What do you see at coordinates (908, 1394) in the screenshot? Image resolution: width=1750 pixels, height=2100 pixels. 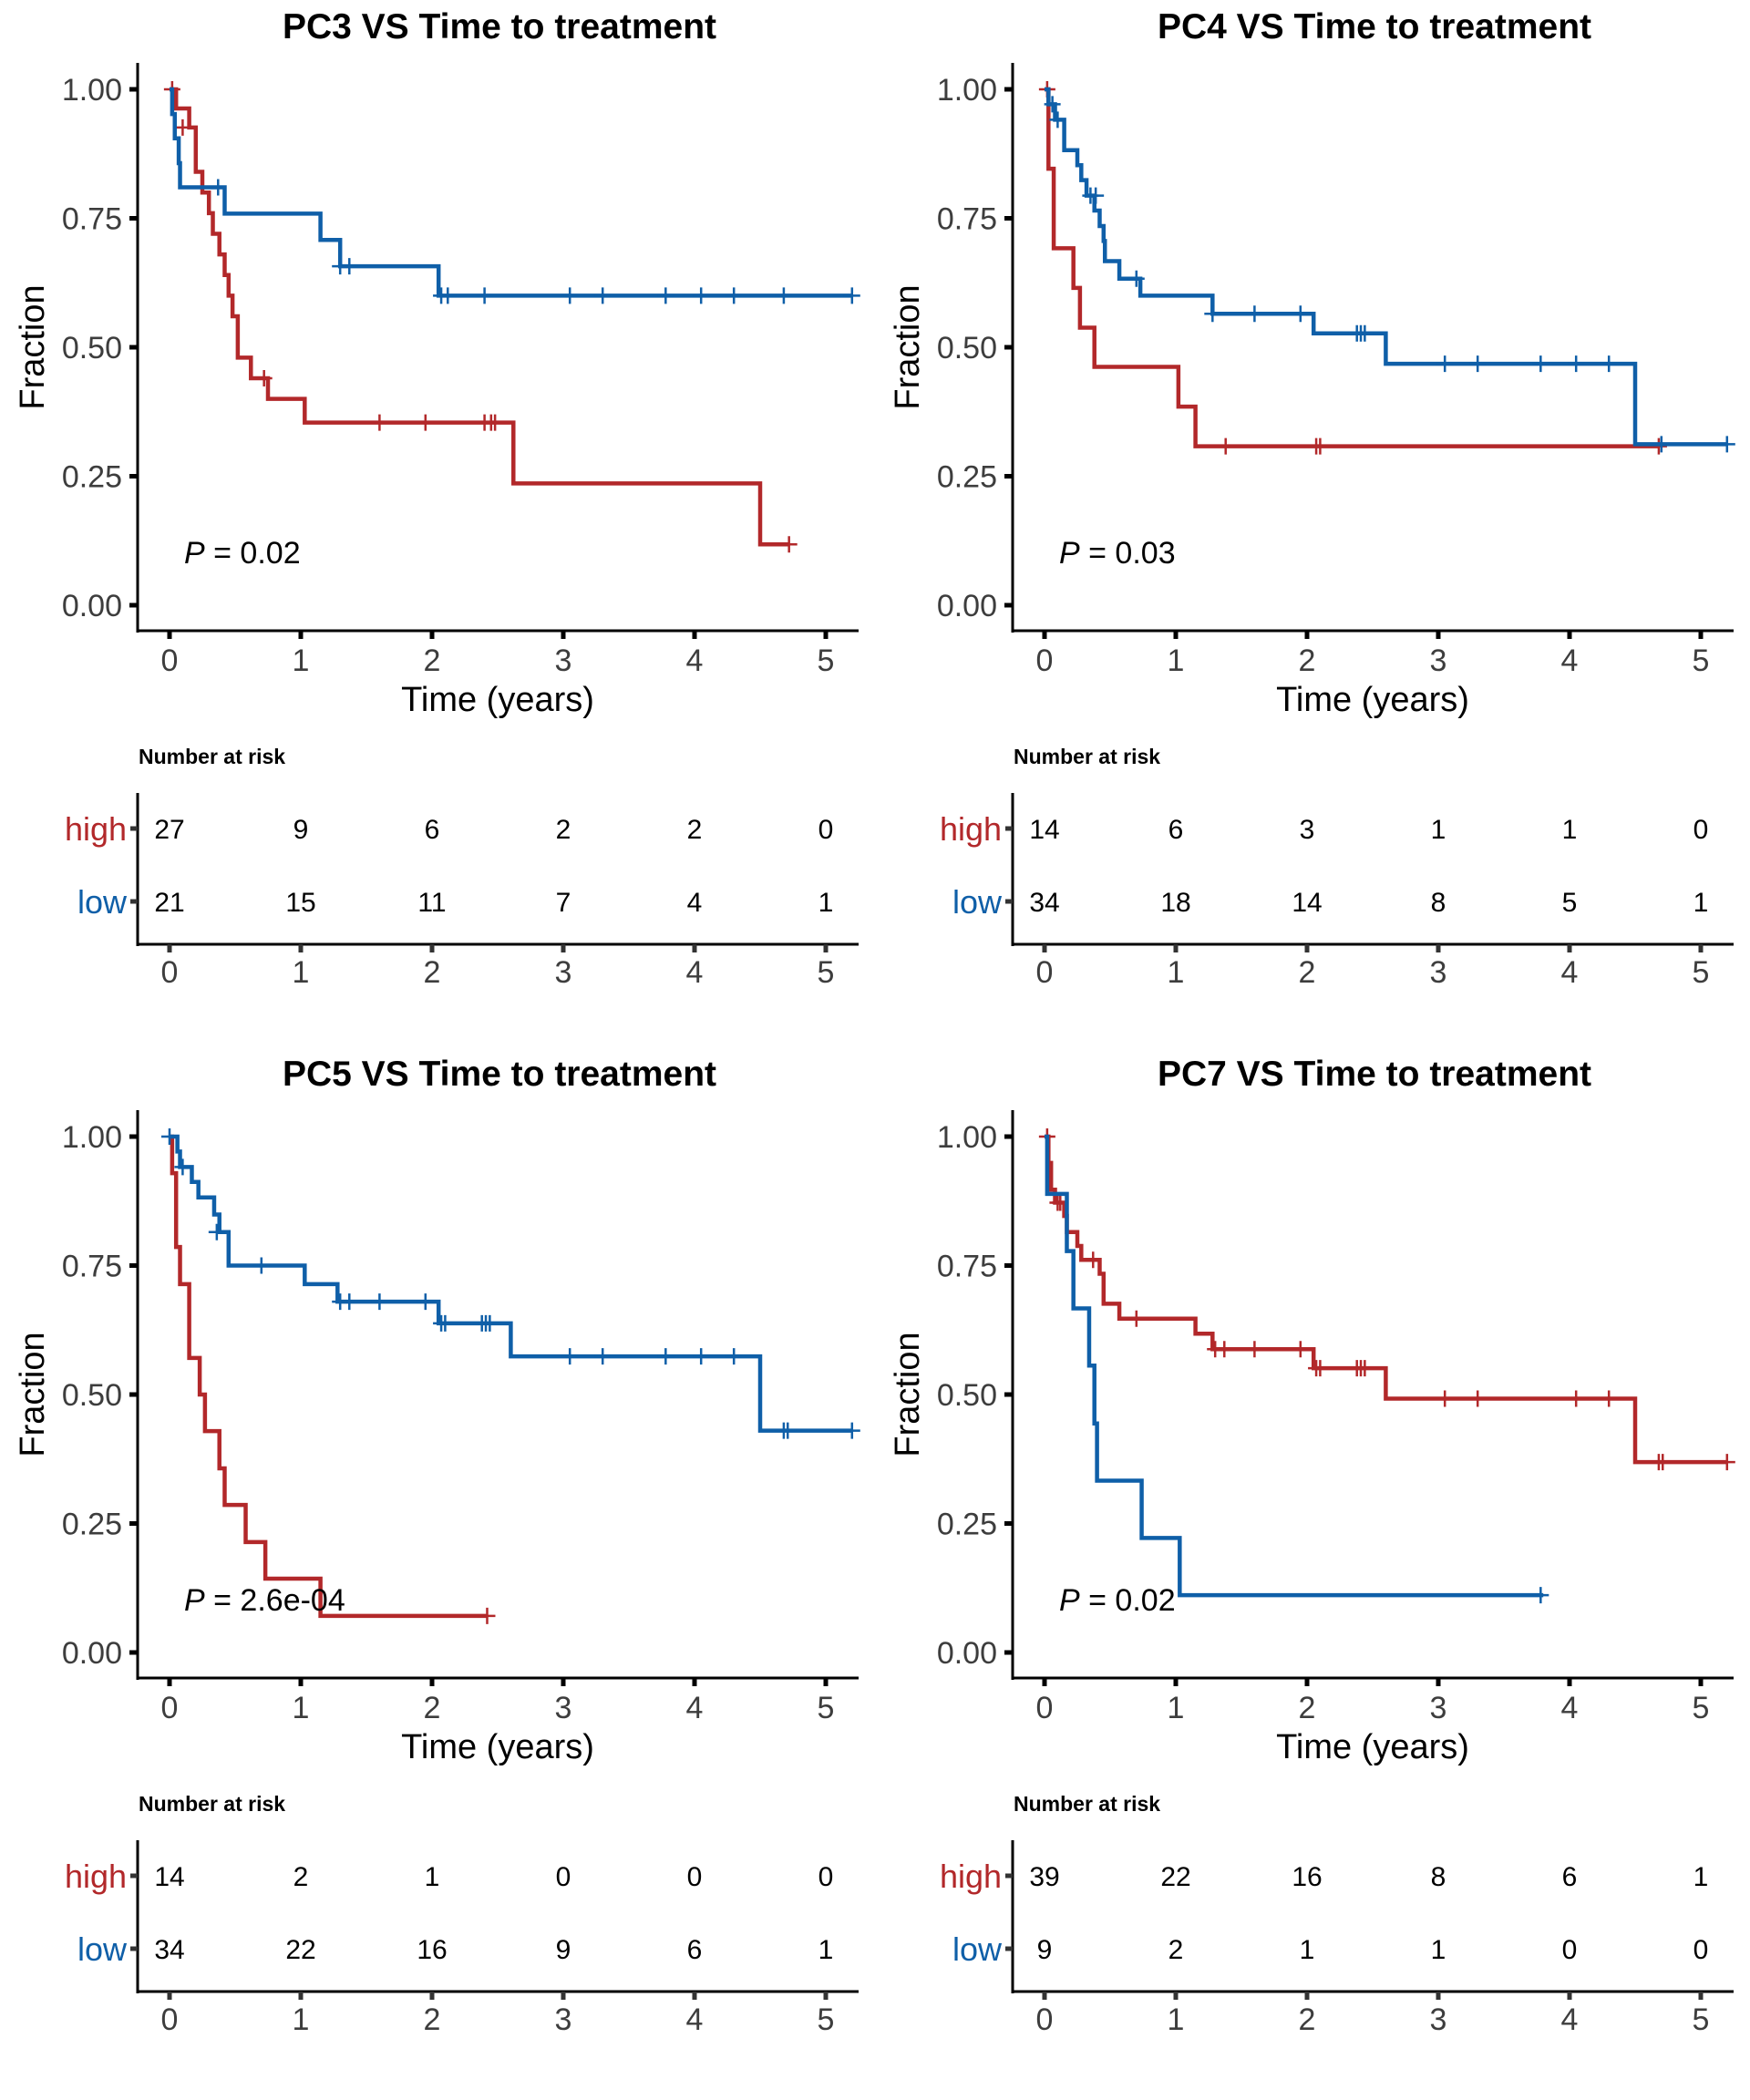 I see `y-axis-title: Fraction` at bounding box center [908, 1394].